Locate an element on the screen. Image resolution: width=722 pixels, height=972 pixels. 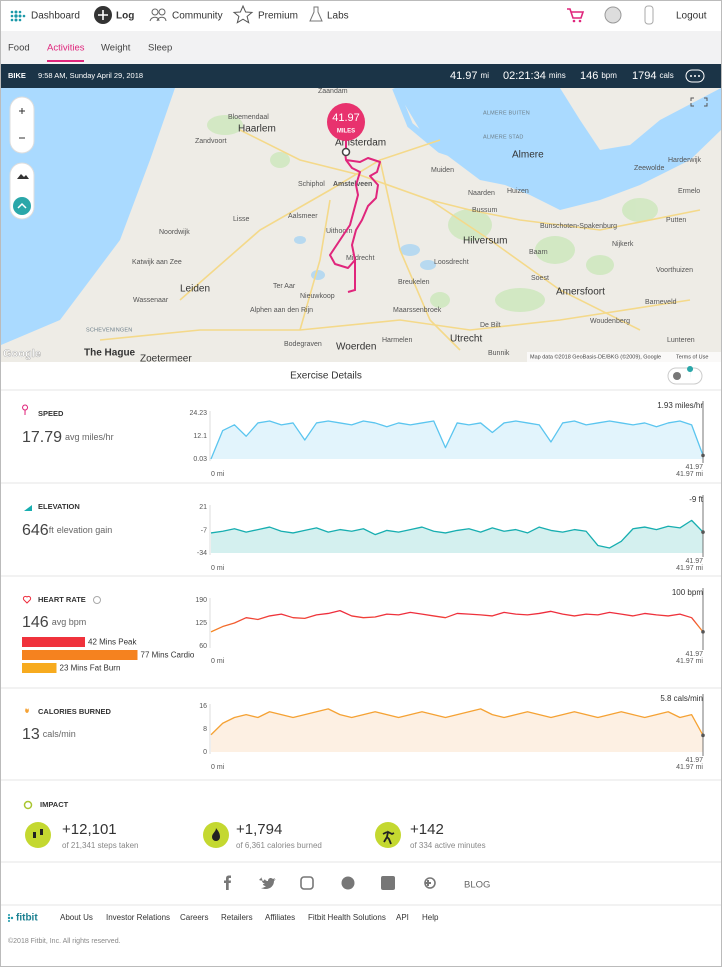
labs-icon is located at coordinates (316, 14).